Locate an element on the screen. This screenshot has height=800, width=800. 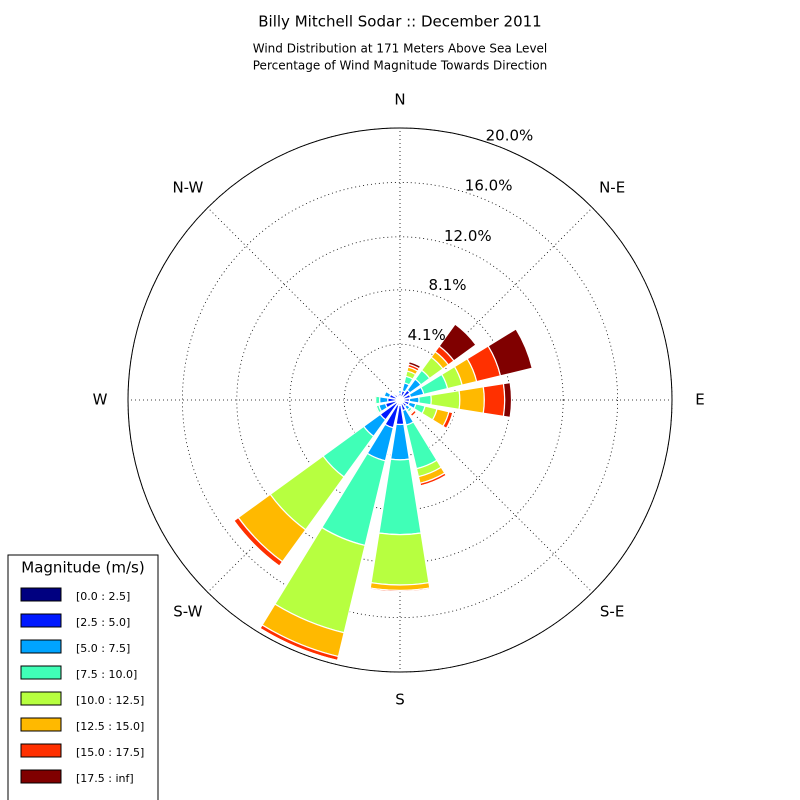
chart-title: Billy Mitchell Sodar :: December 2011 is located at coordinates (399, 22).